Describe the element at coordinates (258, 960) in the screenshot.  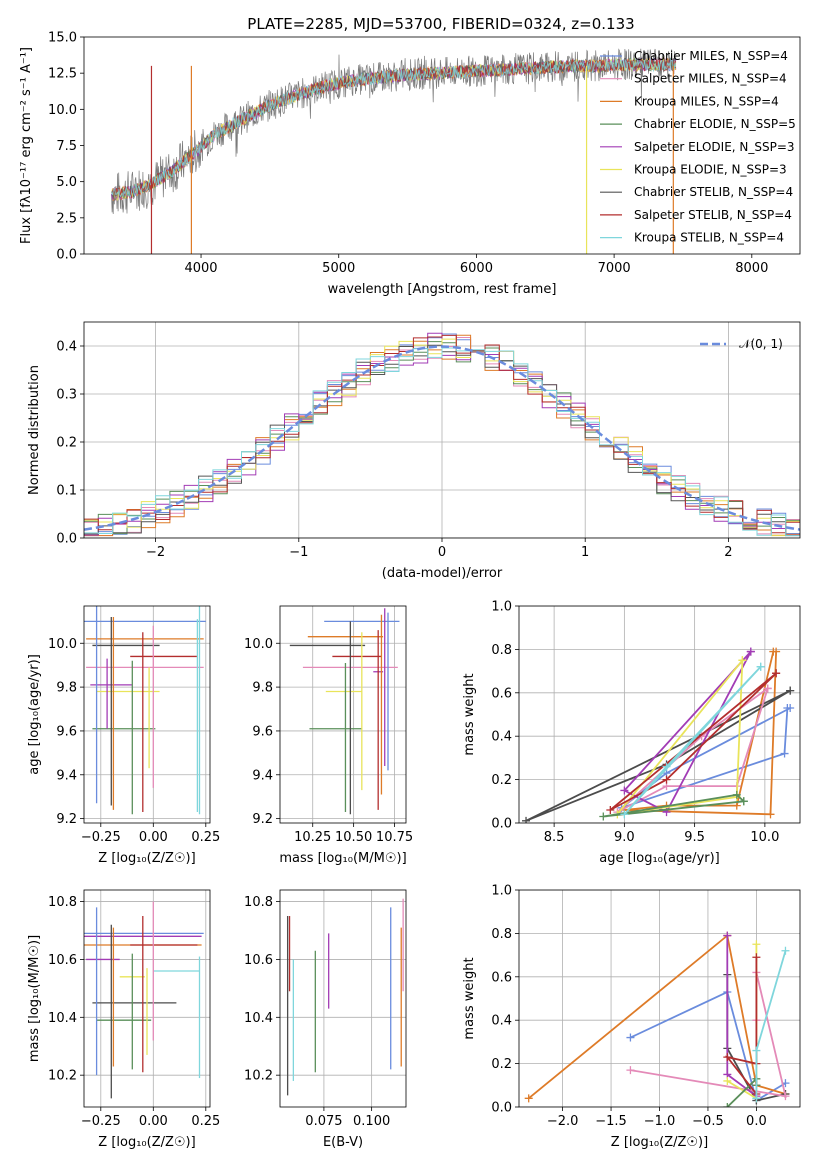
I see `y-tick-label: 10.6` at that location.